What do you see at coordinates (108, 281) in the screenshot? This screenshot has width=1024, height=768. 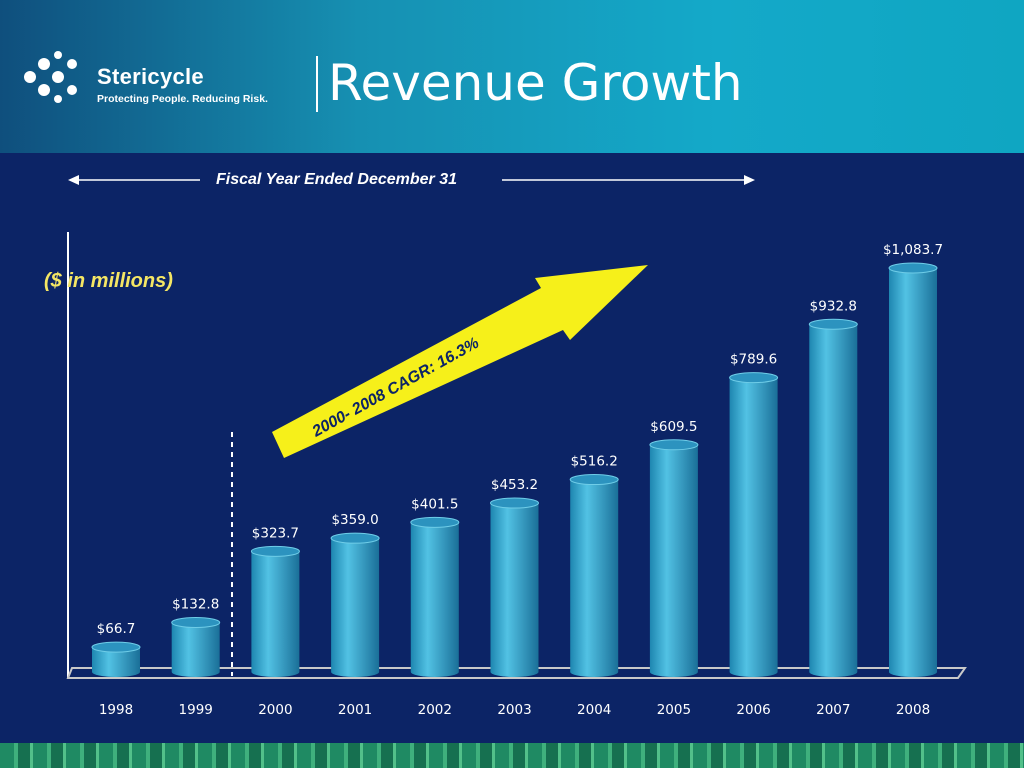 I see `units-label: ($ in millions)` at bounding box center [108, 281].